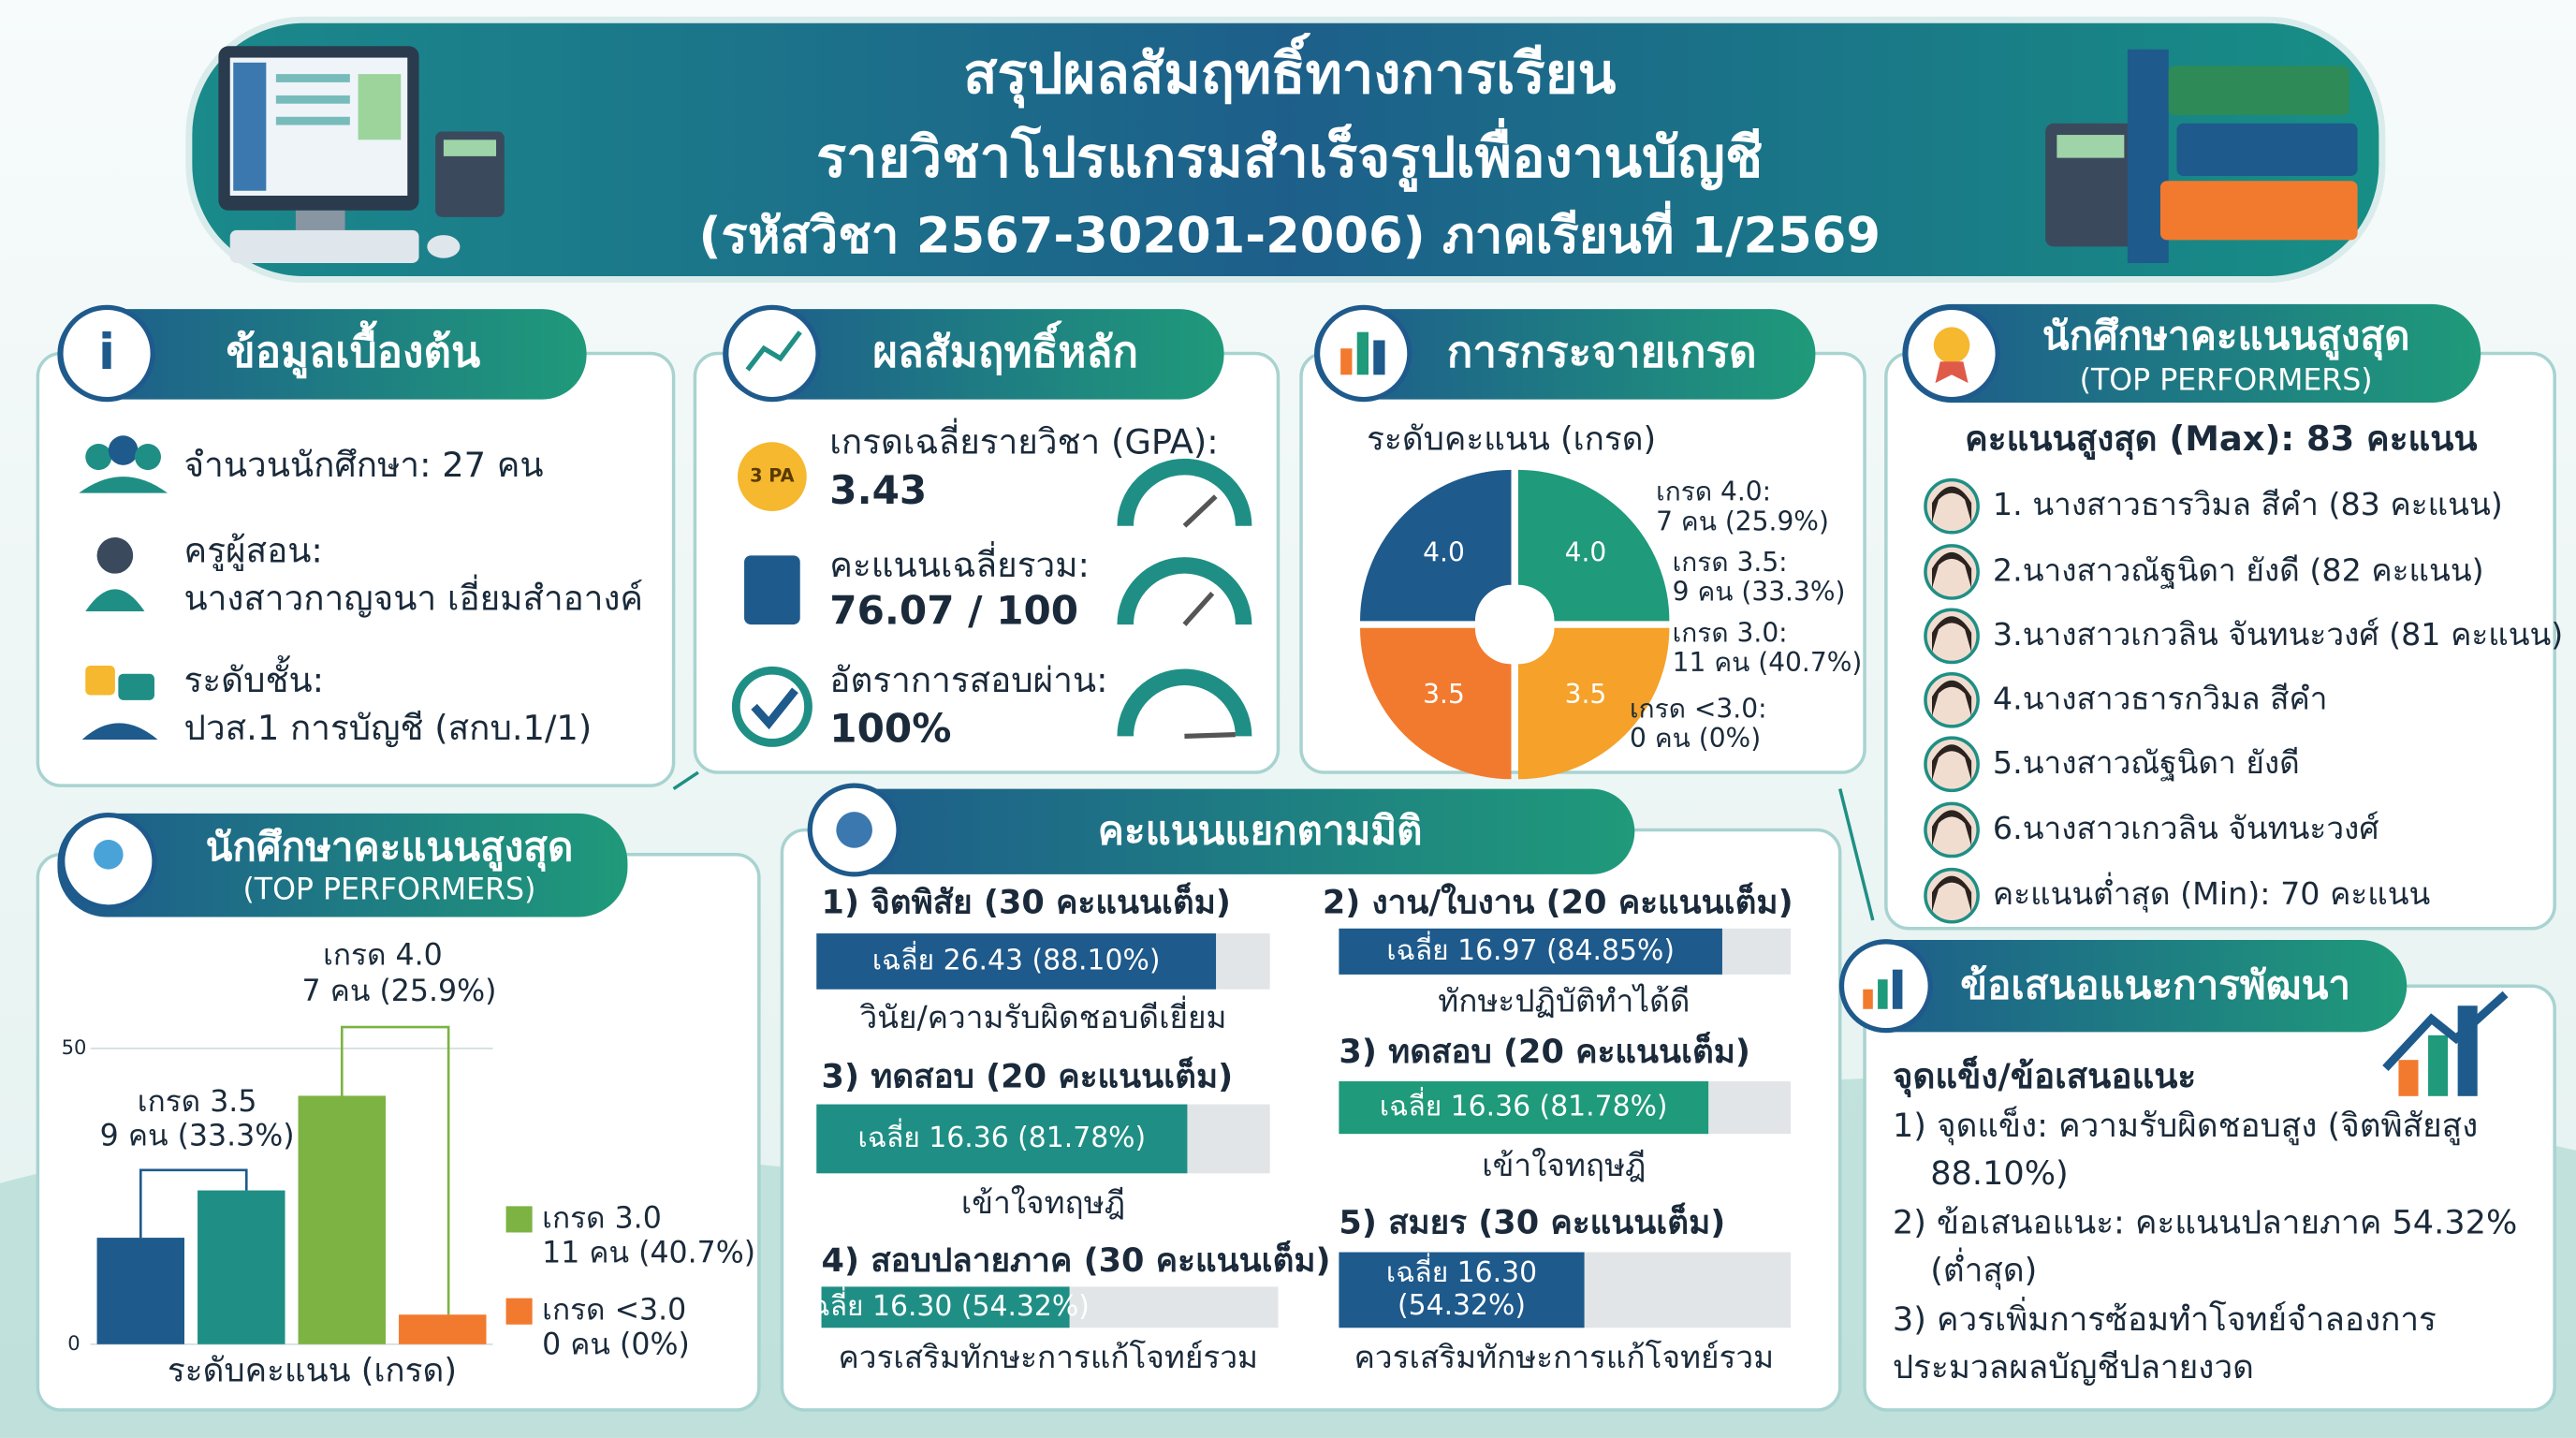 The width and height of the screenshot is (2576, 1438). I want to click on dimension-title: 5) สมยร (30 คะแนนเต็ม), so click(1532, 1222).